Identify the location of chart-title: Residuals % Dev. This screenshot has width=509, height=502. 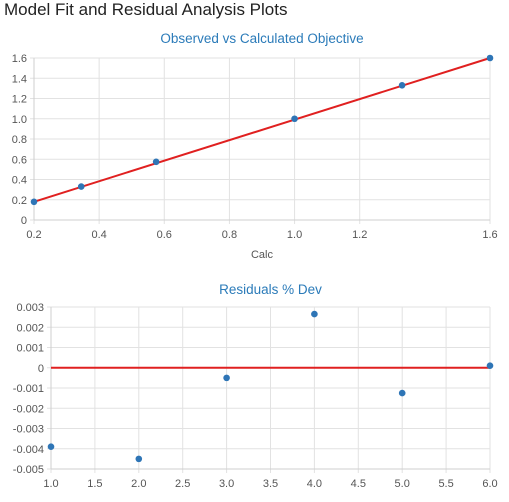
(270, 289).